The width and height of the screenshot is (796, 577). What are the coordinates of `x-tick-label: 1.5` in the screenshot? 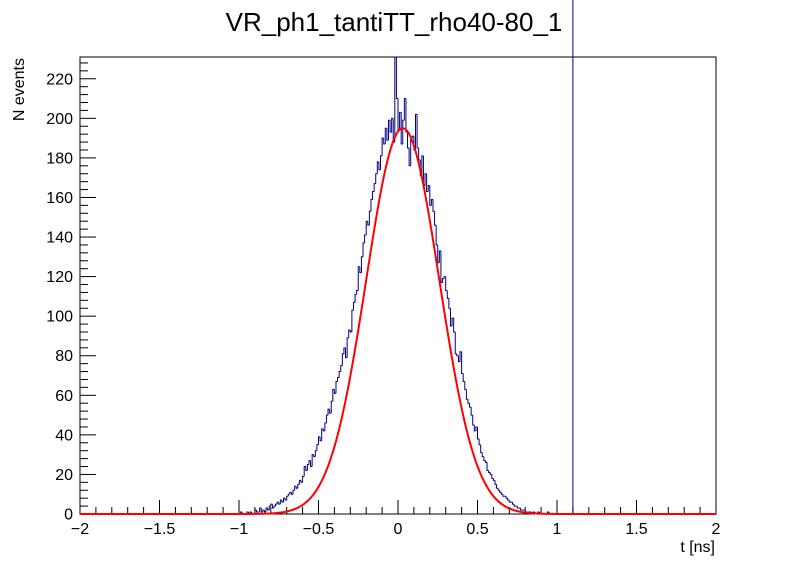 It's located at (636, 529).